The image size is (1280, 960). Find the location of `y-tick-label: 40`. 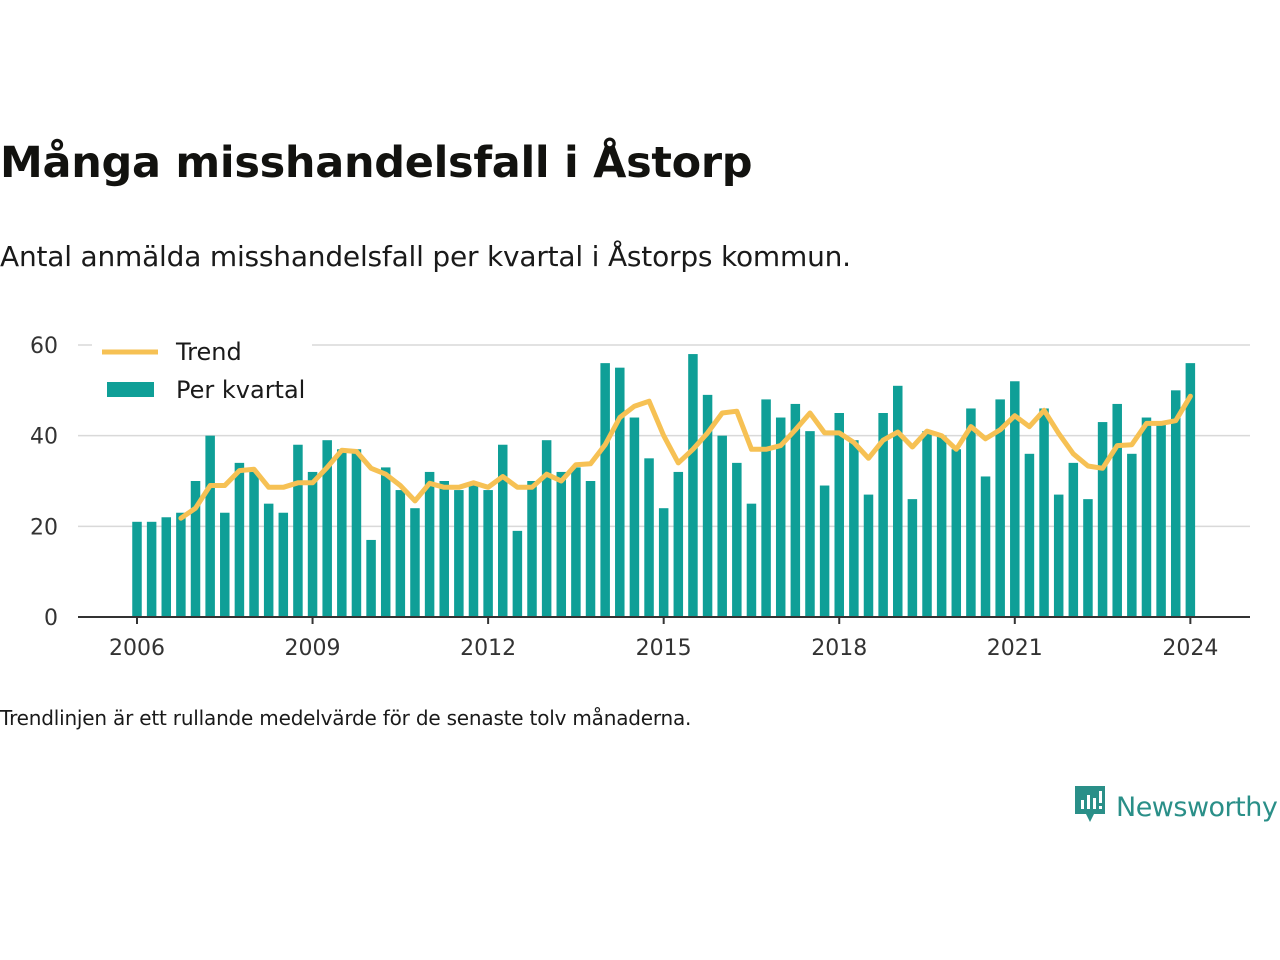

y-tick-label: 40 is located at coordinates (44, 437).